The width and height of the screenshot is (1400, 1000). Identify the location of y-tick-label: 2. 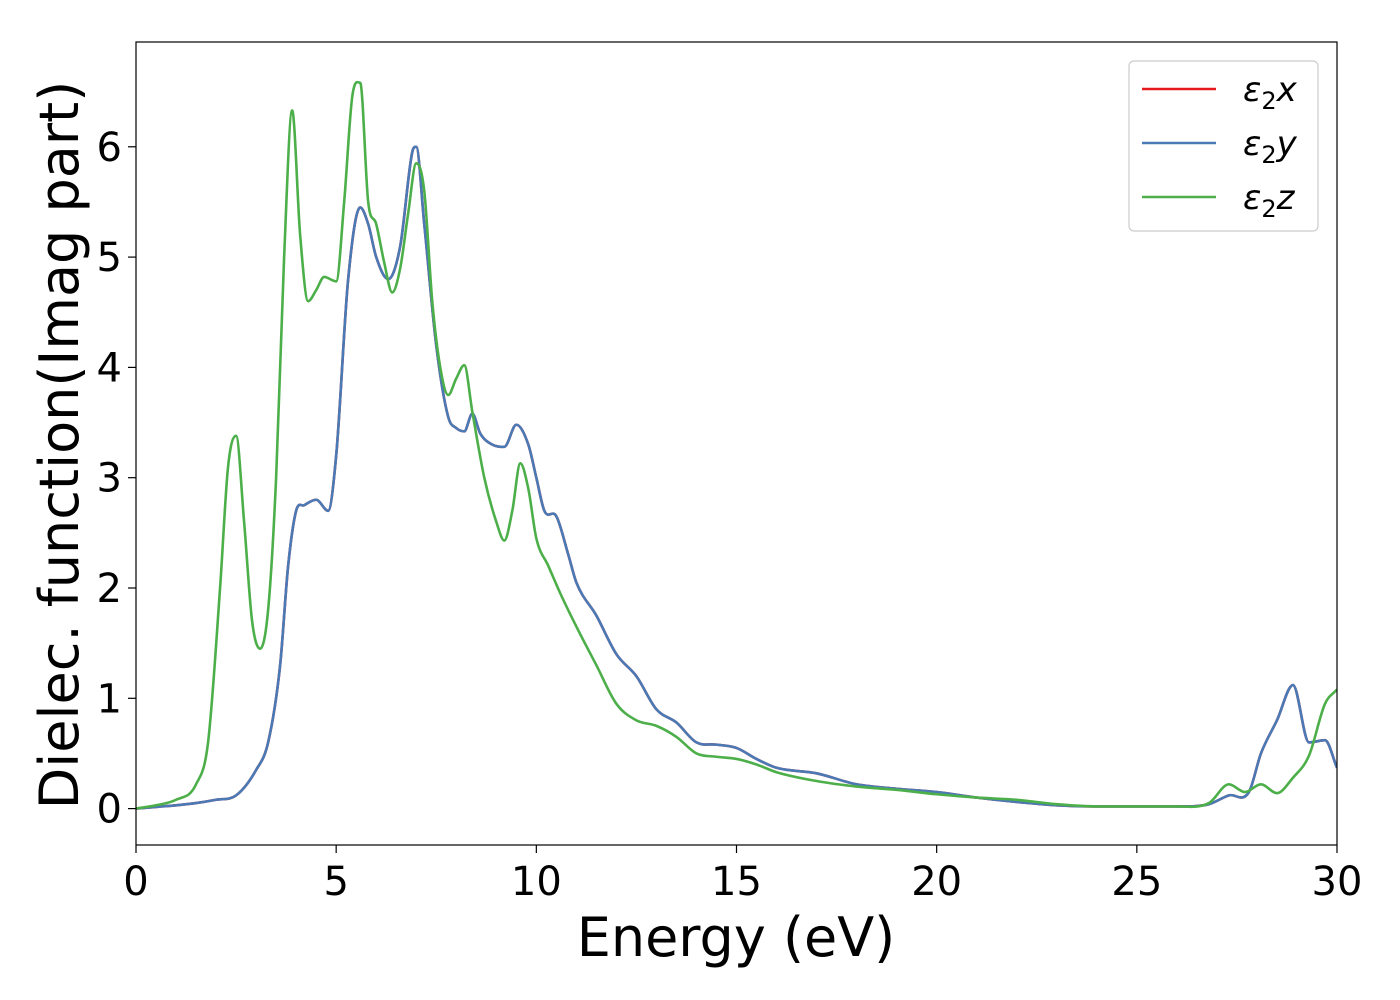
(109, 589).